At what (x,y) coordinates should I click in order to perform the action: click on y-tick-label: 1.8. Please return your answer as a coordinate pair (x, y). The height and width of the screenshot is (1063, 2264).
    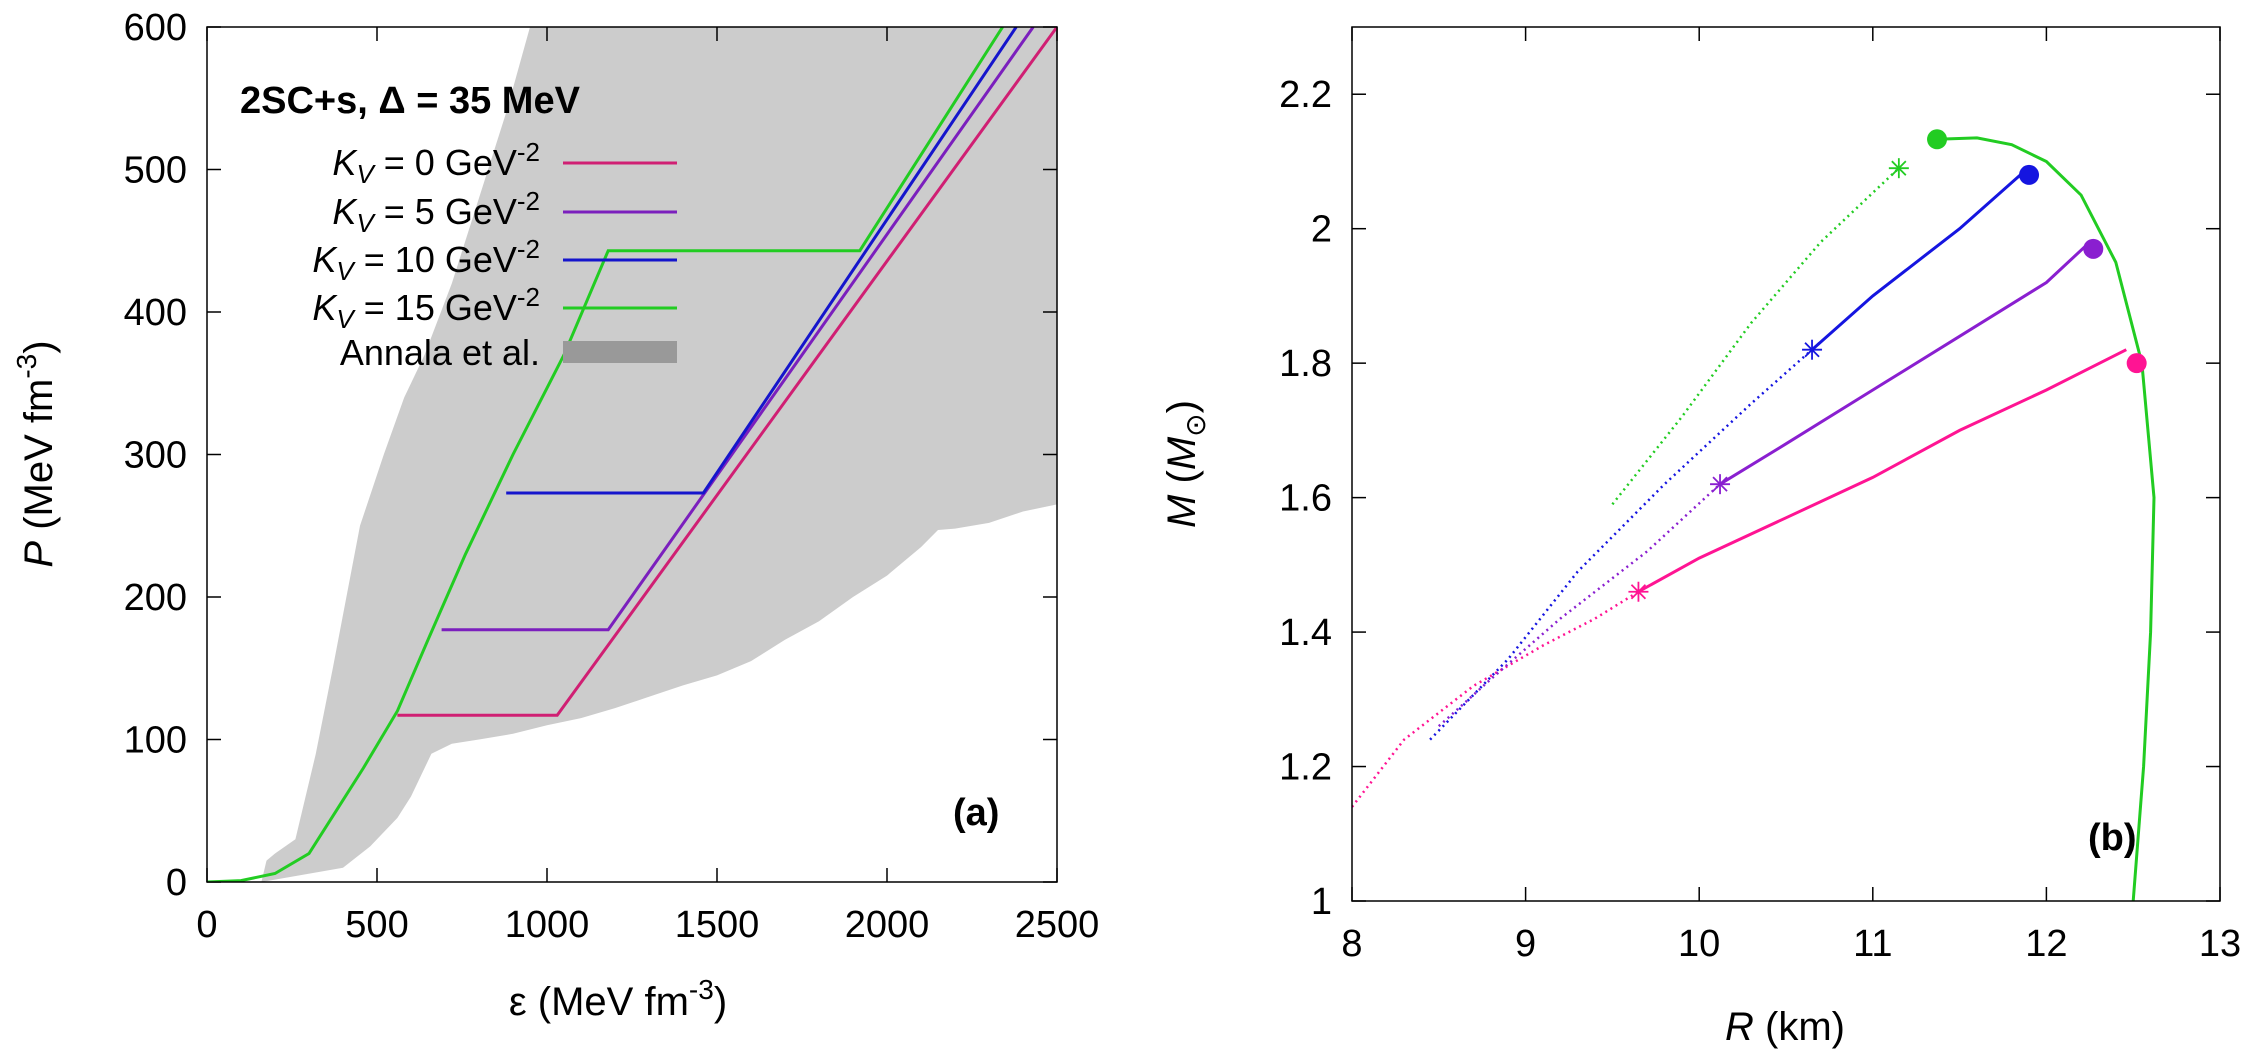
    Looking at the image, I should click on (1305, 364).